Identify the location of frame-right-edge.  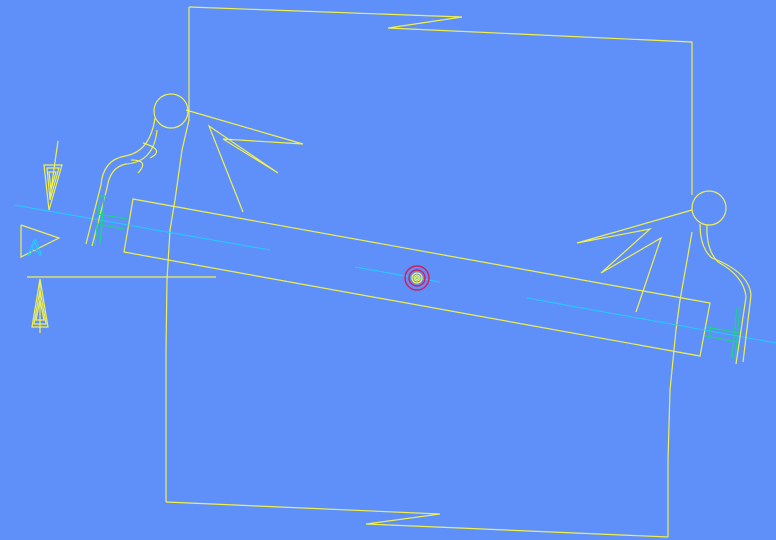
(680, 384).